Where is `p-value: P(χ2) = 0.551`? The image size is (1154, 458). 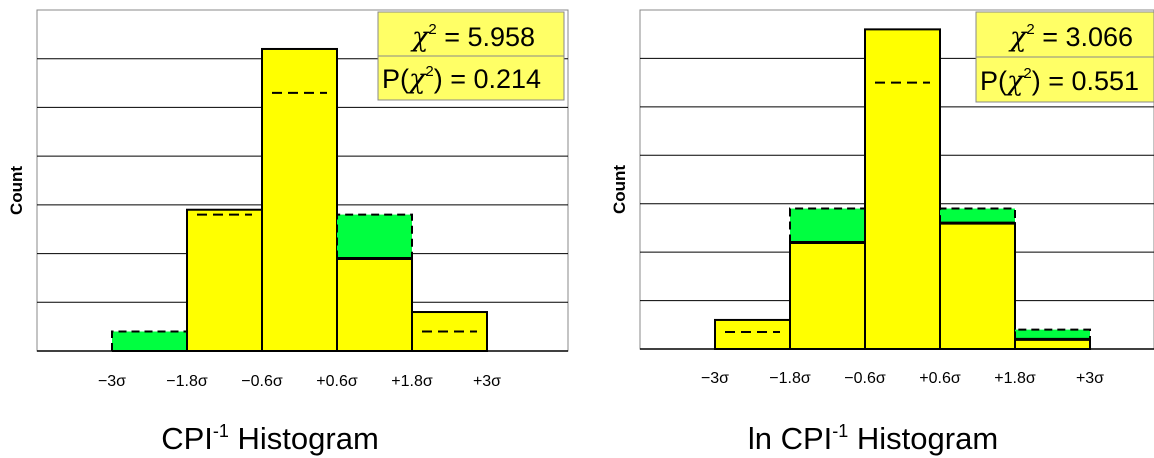 p-value: P(χ2) = 0.551 is located at coordinates (1059, 81).